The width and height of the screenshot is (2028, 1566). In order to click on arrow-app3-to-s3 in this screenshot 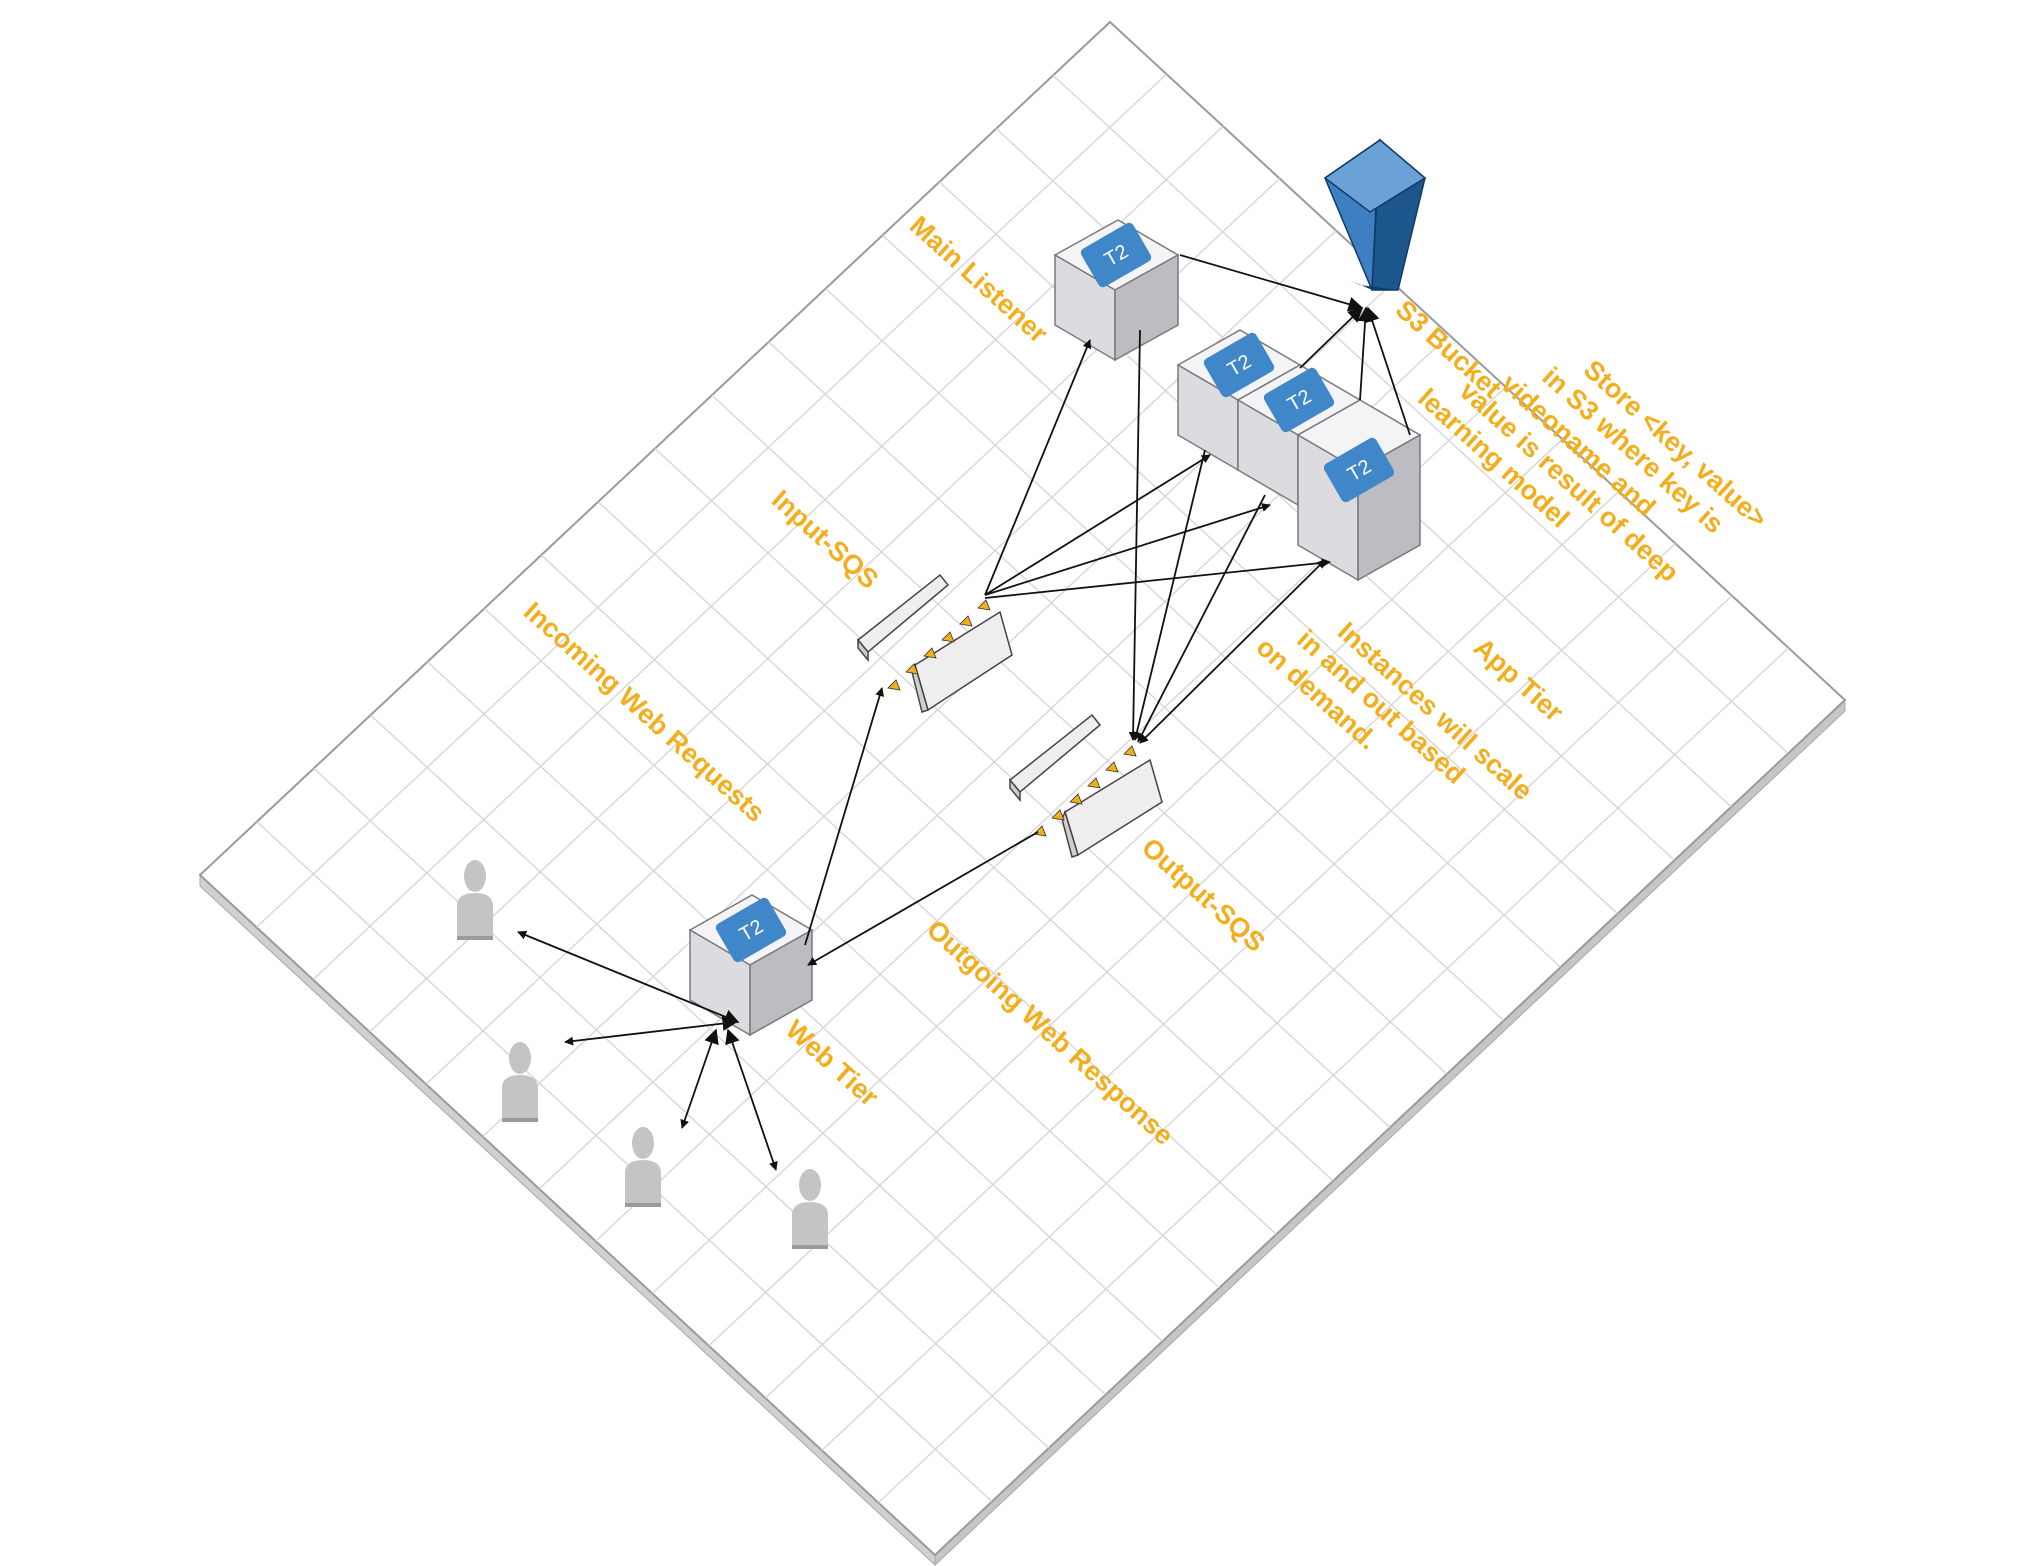, I will do `click(1388, 371)`.